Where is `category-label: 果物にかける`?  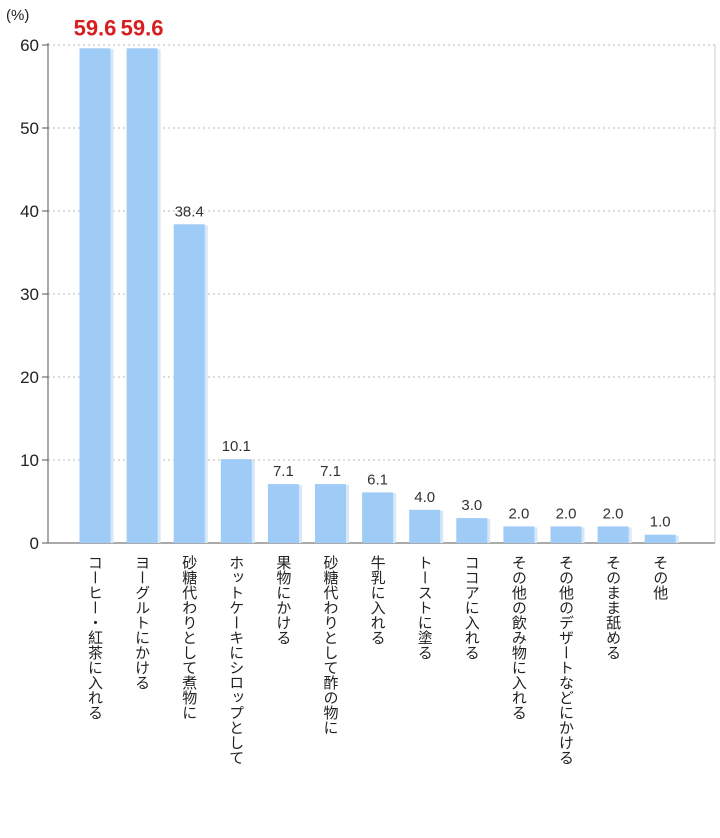 category-label: 果物にかける is located at coordinates (283, 600).